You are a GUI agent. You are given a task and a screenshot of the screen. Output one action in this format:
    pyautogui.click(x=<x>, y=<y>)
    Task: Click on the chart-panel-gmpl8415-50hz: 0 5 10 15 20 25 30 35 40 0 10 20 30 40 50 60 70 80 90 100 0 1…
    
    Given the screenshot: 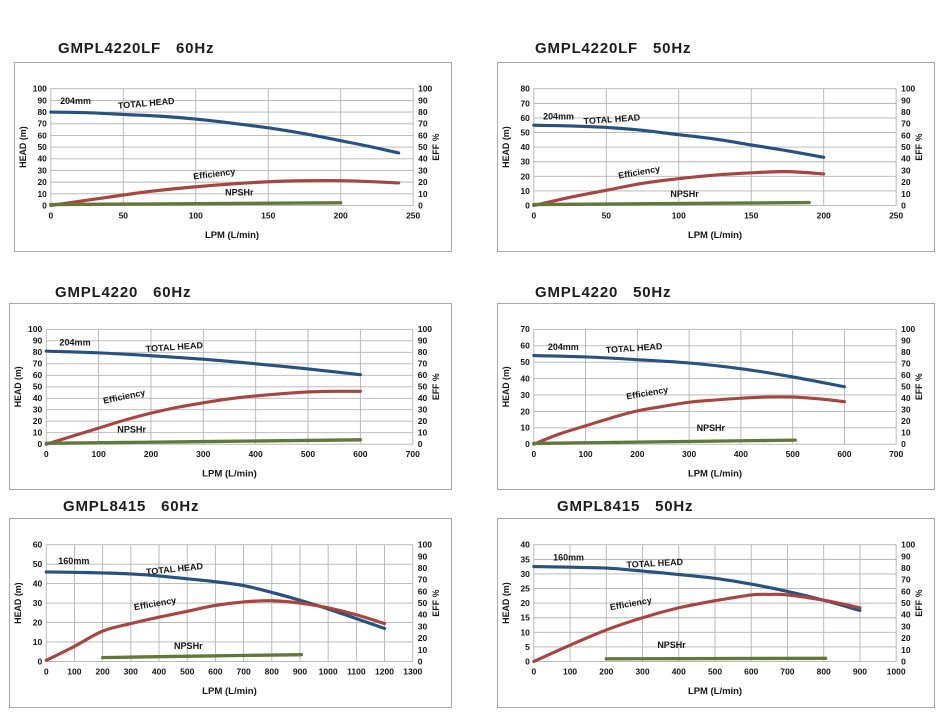 What is the action you would take?
    pyautogui.click(x=716, y=613)
    